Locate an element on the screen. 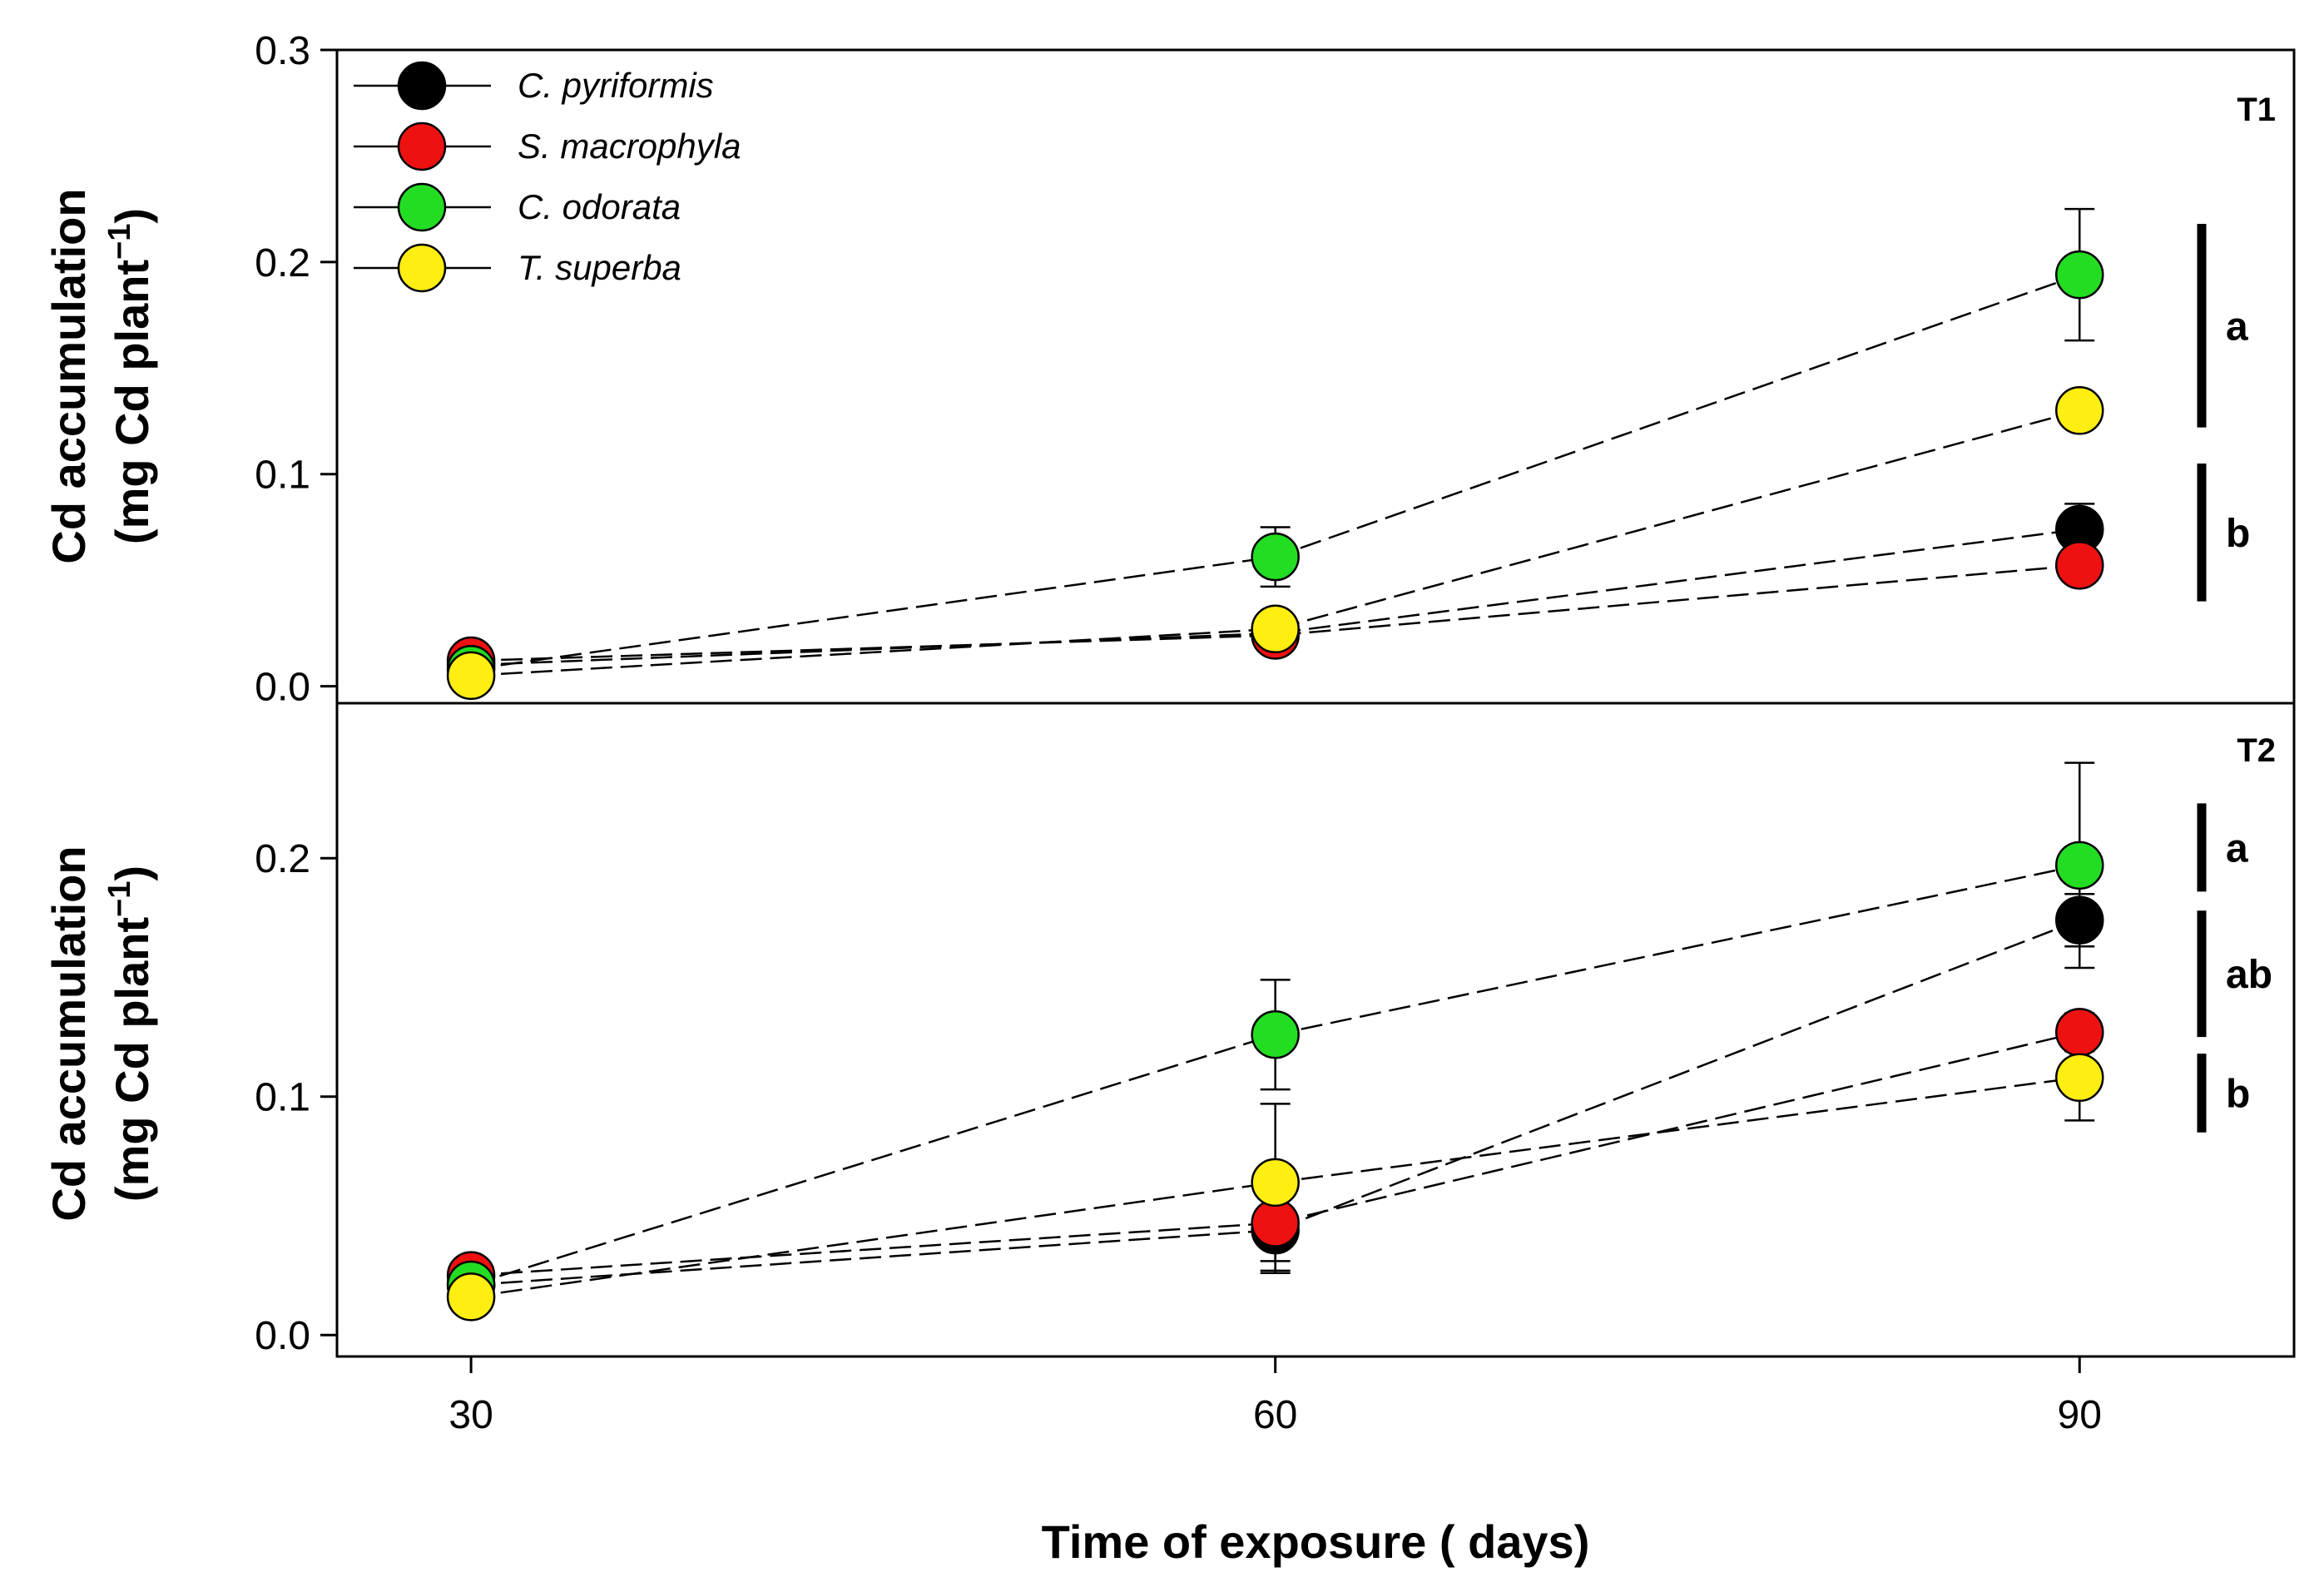 The height and width of the screenshot is (1587, 2324). point-t-superba-t2-day90 is located at coordinates (2079, 1078).